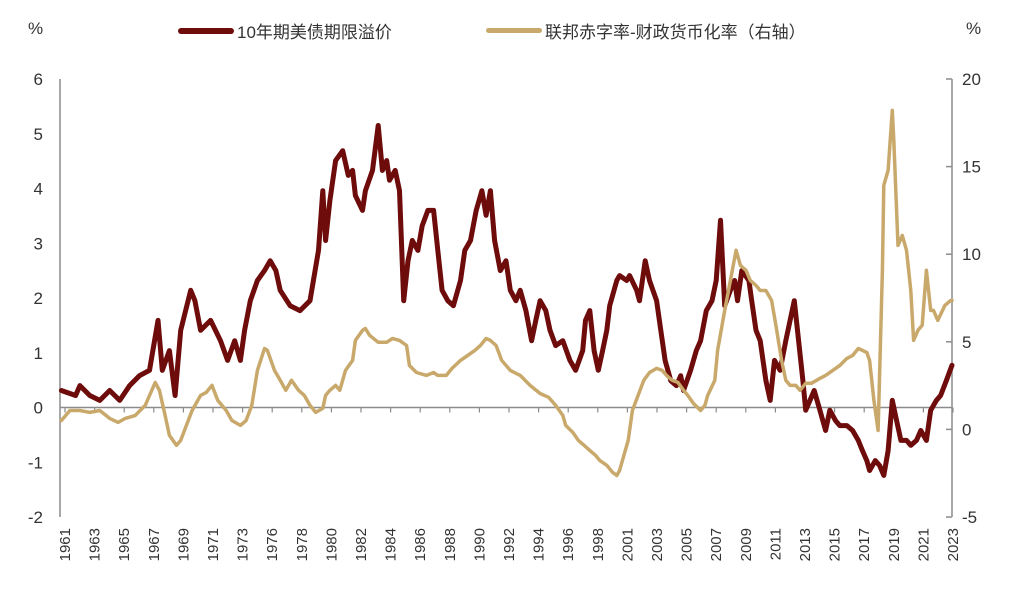 The width and height of the screenshot is (1024, 596). What do you see at coordinates (35, 462) in the screenshot?
I see `left-tick-label: -1` at bounding box center [35, 462].